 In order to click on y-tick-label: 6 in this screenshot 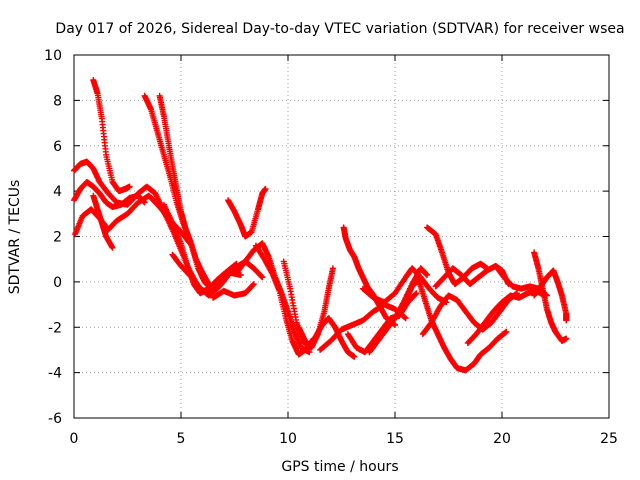, I will do `click(57, 147)`.